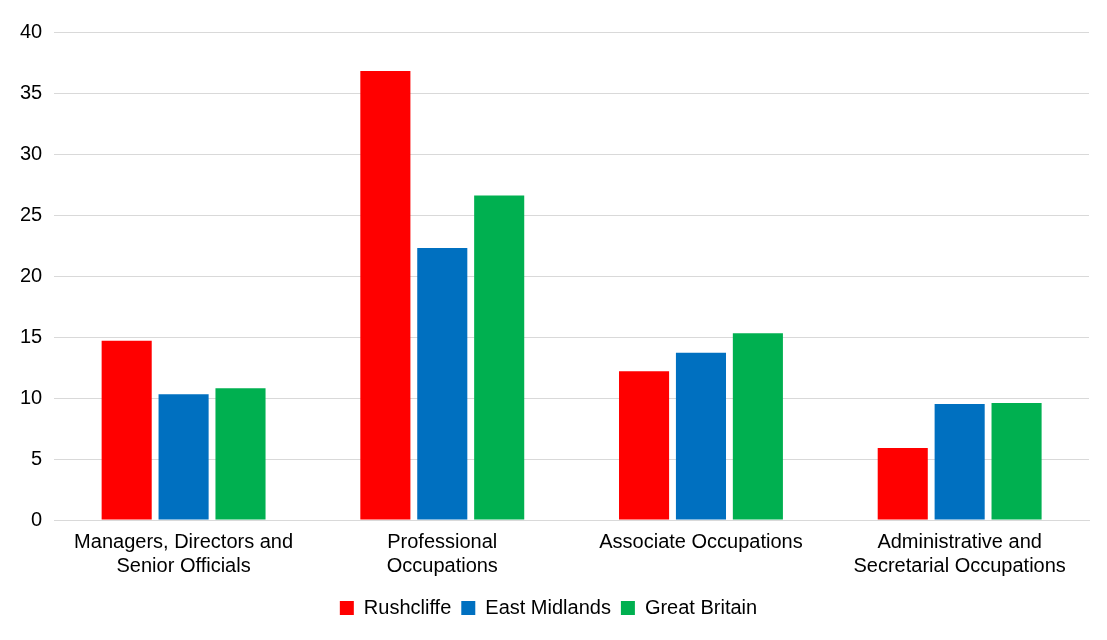 The image size is (1107, 640). What do you see at coordinates (31, 213) in the screenshot?
I see `y-tick-label: 25` at bounding box center [31, 213].